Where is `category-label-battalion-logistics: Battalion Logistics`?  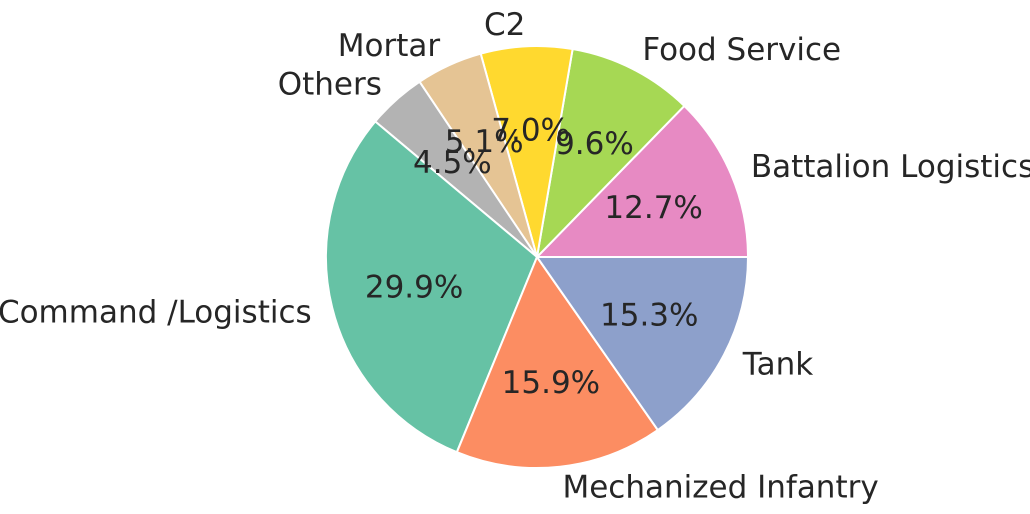 category-label-battalion-logistics: Battalion Logistics is located at coordinates (890, 167).